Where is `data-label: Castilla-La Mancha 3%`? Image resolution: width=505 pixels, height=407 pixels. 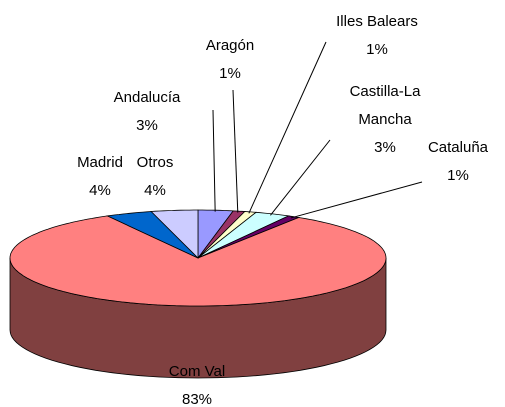 data-label: Castilla-La Mancha 3% is located at coordinates (385, 120).